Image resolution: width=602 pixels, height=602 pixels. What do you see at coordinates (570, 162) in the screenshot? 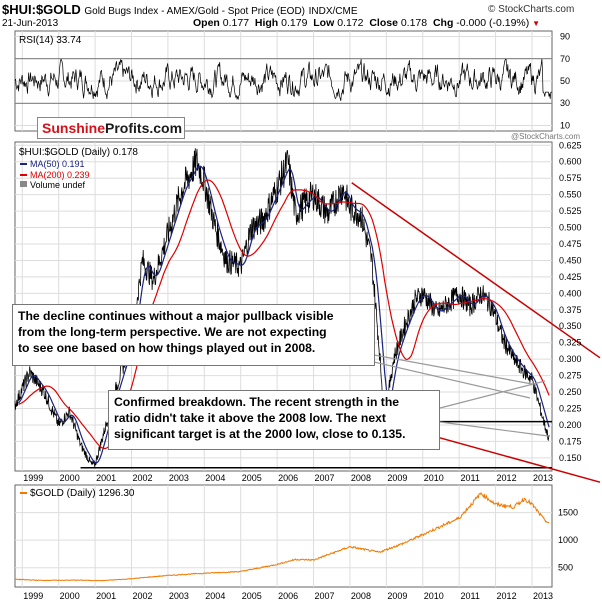
I see `main-tick-label: 0.600` at bounding box center [570, 162].